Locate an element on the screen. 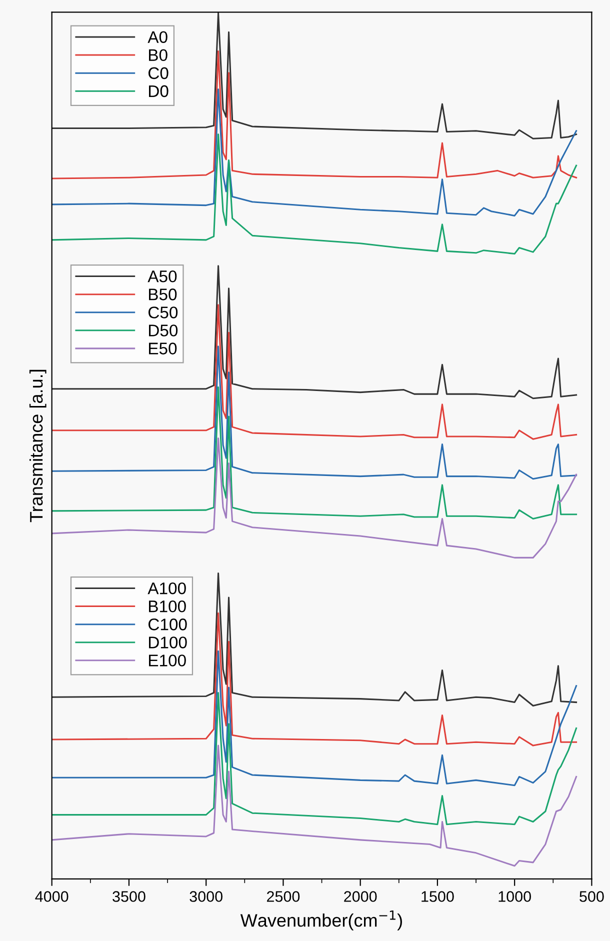 This screenshot has height=941, width=610. legend-label: E100 is located at coordinates (167, 660).